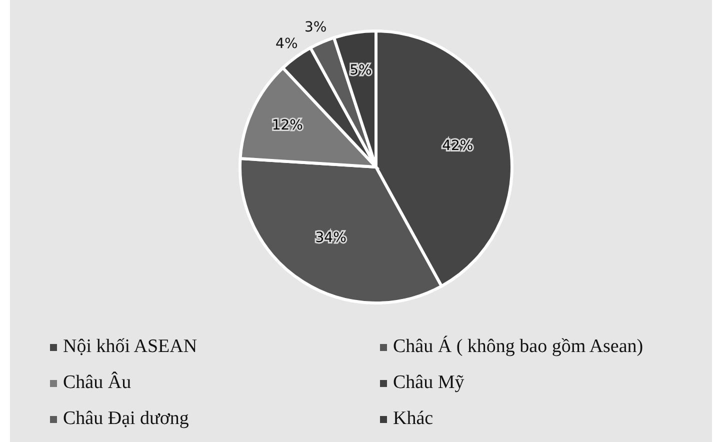  What do you see at coordinates (518, 347) in the screenshot?
I see `legend-label: Châu Á ( không bao gồm Asean)` at bounding box center [518, 347].